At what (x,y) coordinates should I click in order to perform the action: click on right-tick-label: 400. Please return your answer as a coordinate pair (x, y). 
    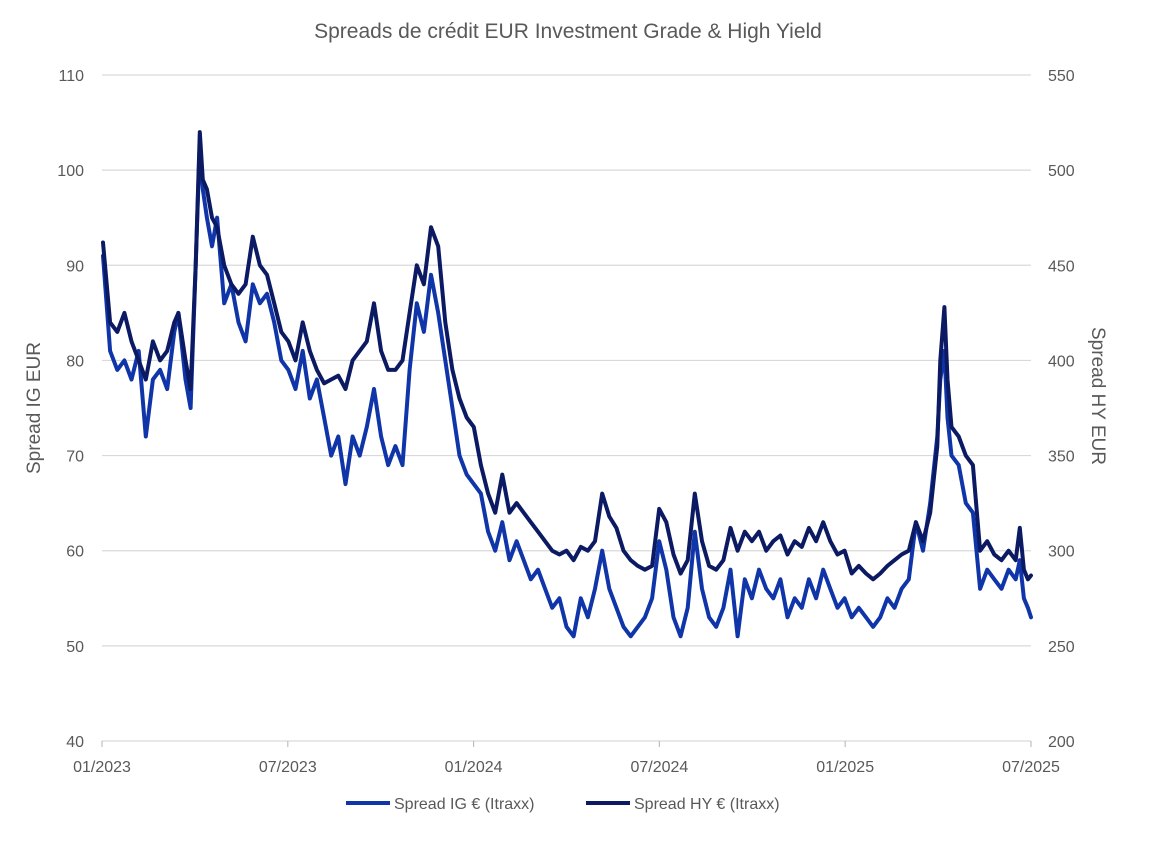
    Looking at the image, I should click on (1061, 361).